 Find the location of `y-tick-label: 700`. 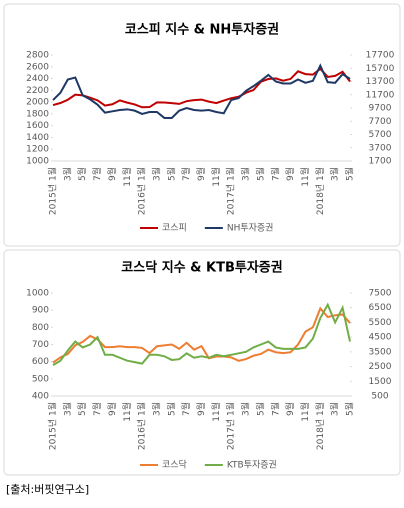

y-tick-label: 700 is located at coordinates (40, 345).